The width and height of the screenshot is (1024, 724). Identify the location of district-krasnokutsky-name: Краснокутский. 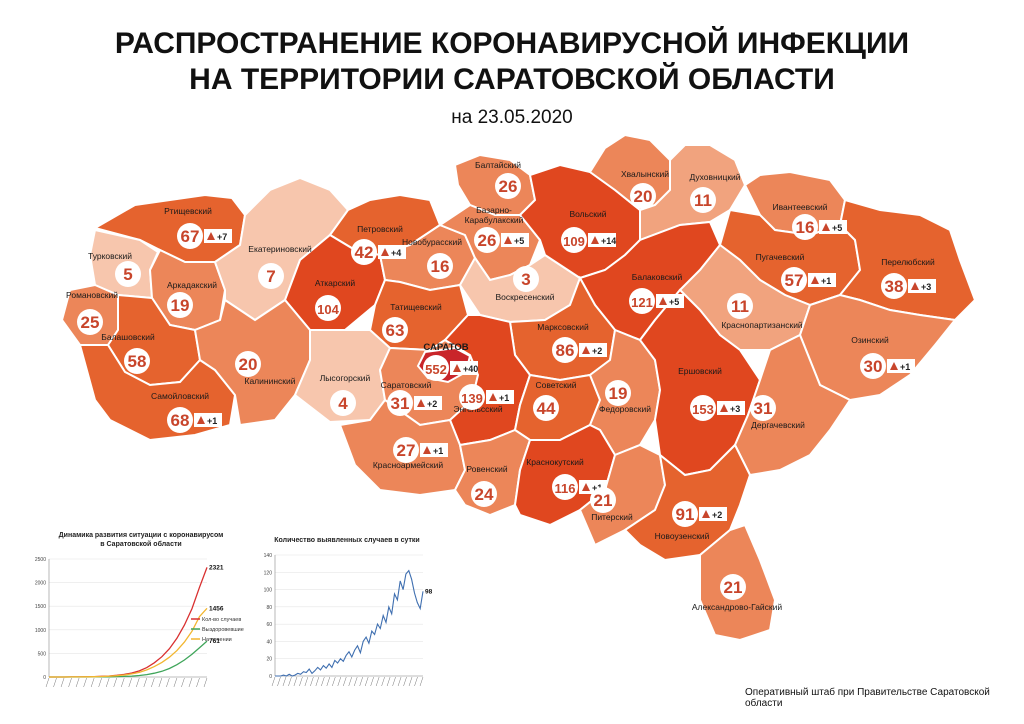
(555, 462).